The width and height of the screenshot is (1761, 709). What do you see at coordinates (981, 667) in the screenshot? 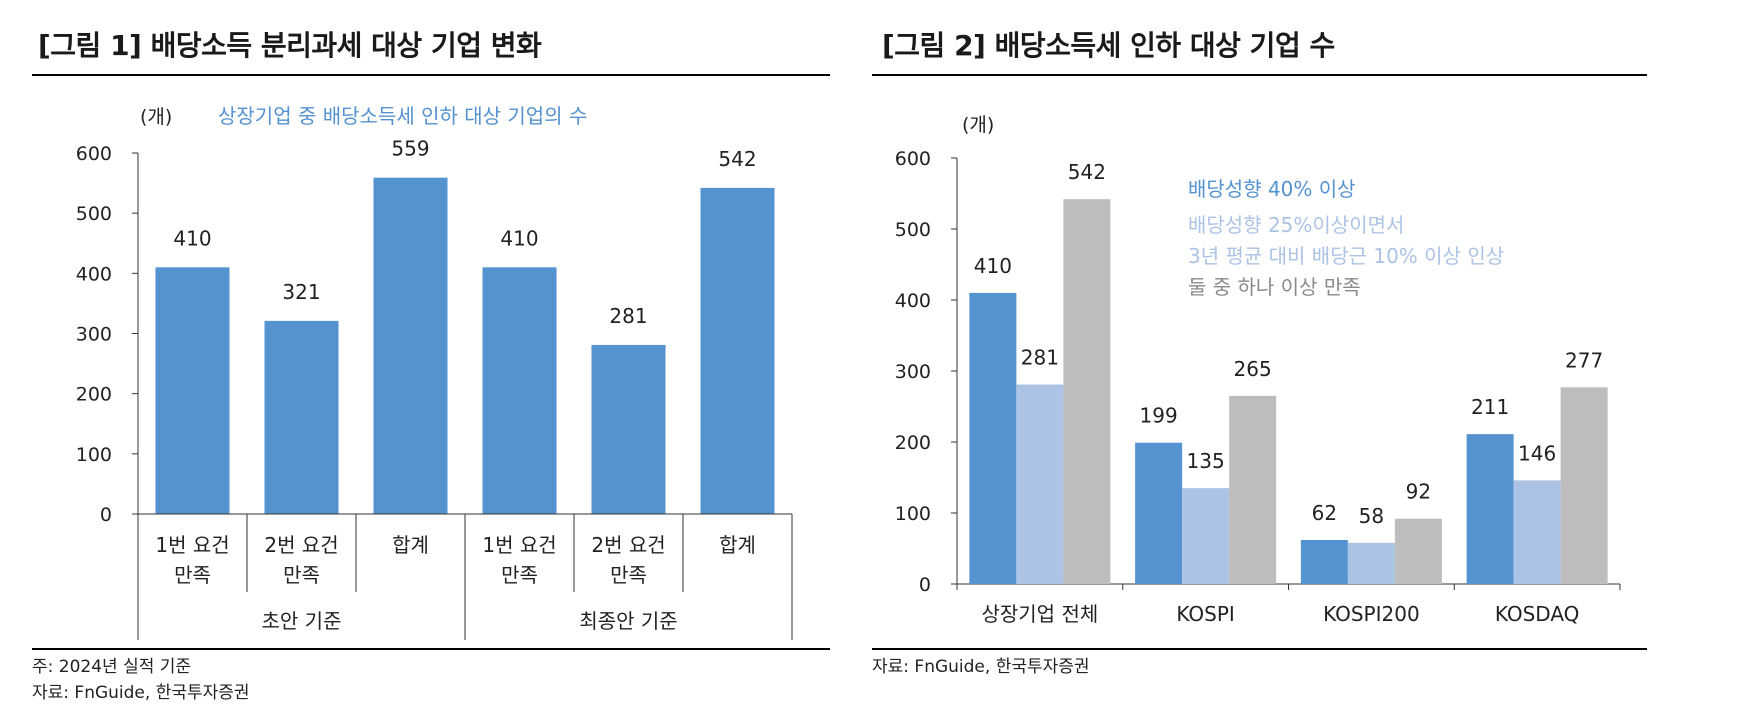
I see `figure-2-source: 자료: FnGuide, 한국투자증권` at bounding box center [981, 667].